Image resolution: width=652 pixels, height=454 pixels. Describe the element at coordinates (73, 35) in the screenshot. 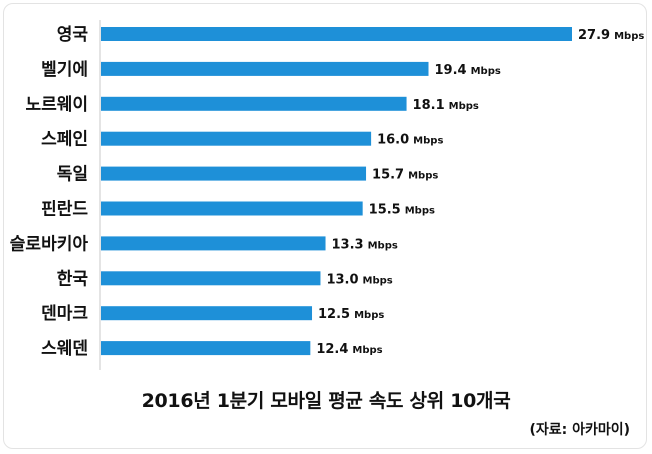

I see `category-label: 영국` at that location.